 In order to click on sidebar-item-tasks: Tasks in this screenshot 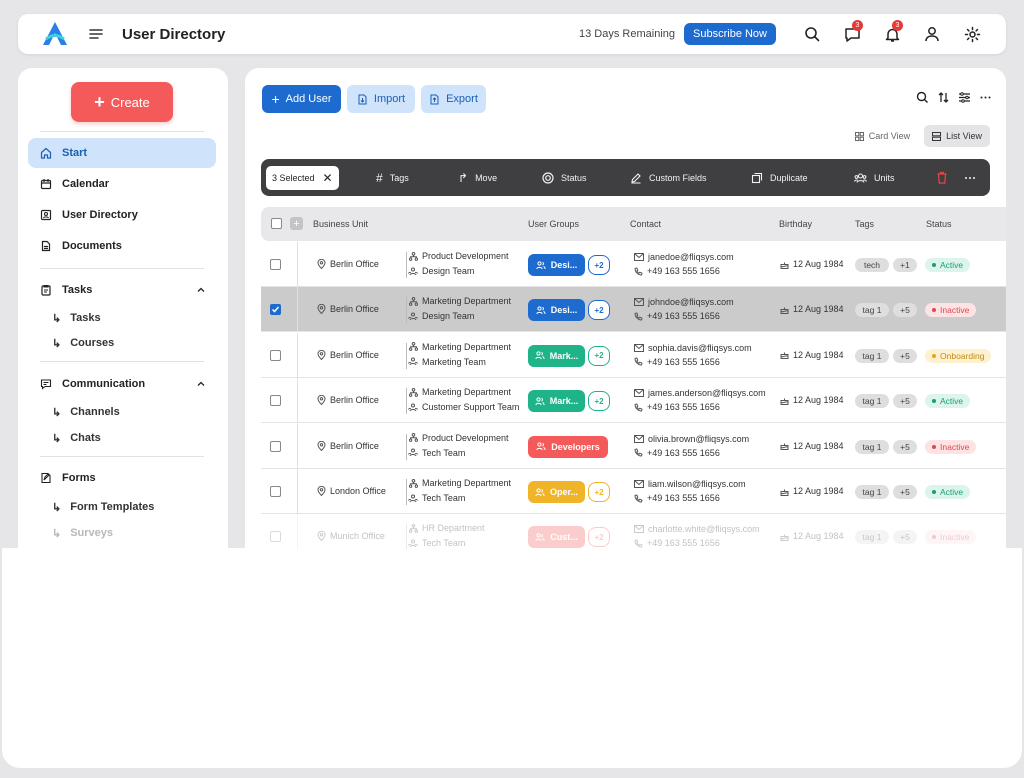, I will do `click(122, 290)`.